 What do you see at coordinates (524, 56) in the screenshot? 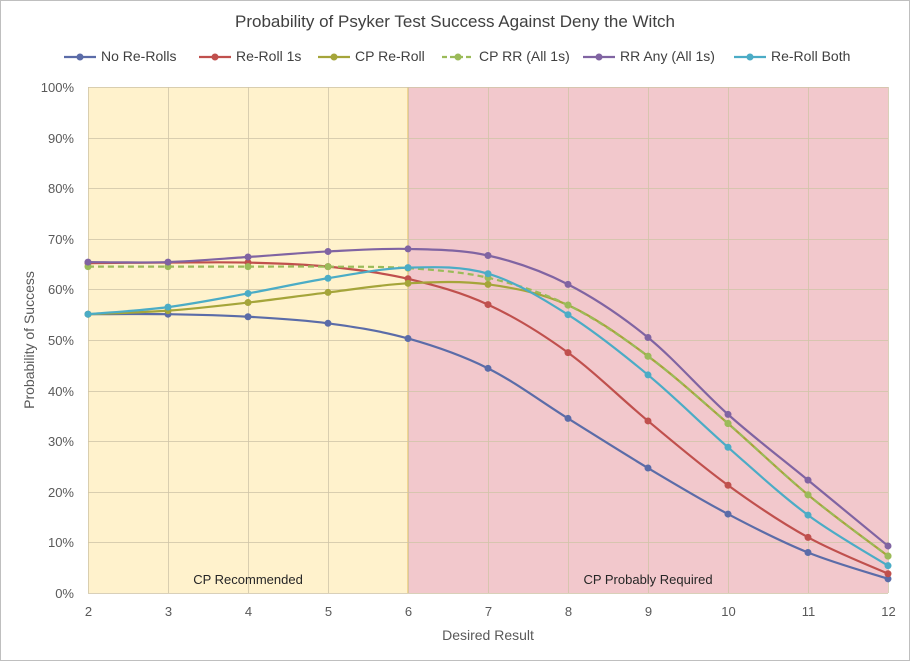
I see `legend-label: CP RR (All 1s)` at bounding box center [524, 56].